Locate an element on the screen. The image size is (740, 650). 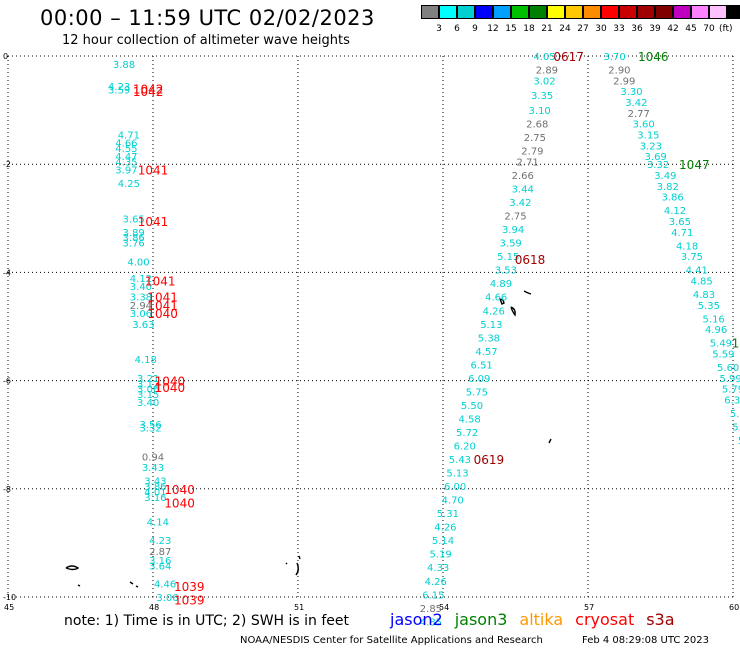
wave-height-point: 5.31 is located at coordinates (448, 514).